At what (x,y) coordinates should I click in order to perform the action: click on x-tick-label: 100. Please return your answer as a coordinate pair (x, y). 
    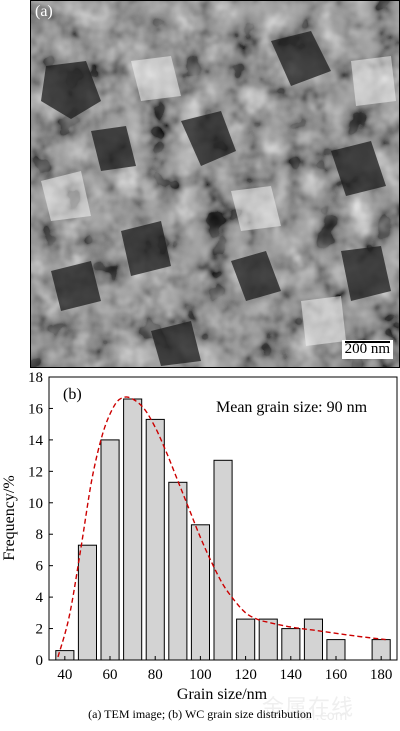
    Looking at the image, I should click on (200, 675).